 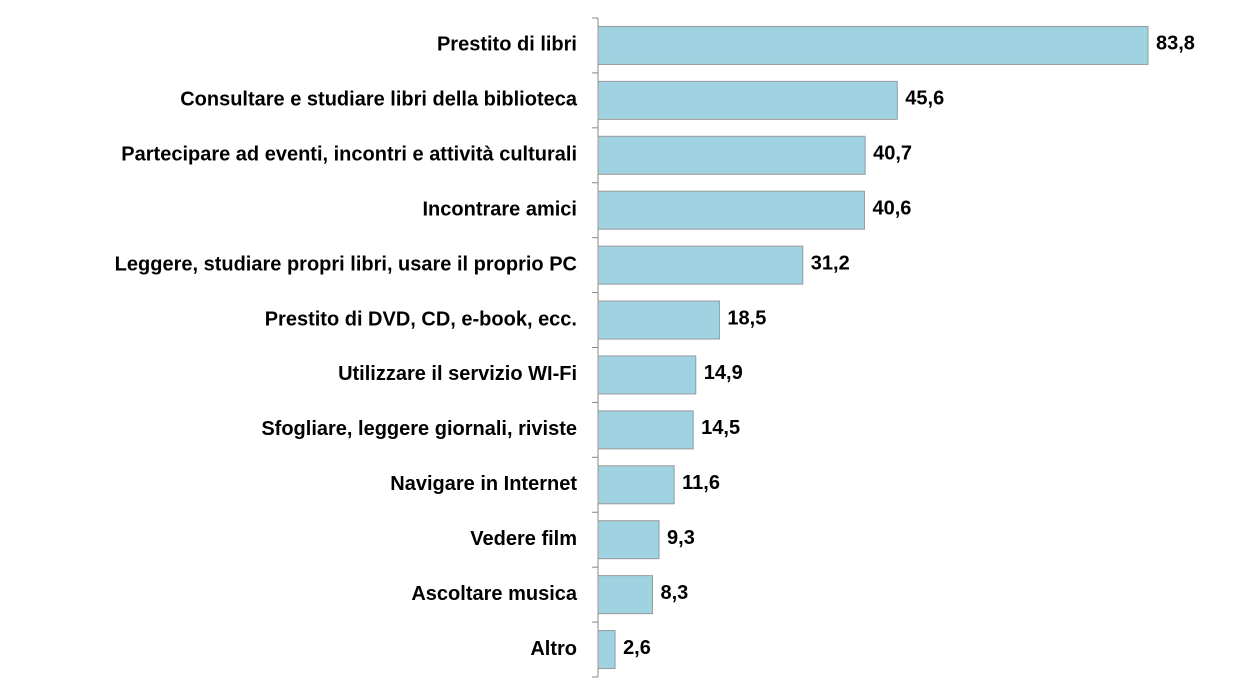 I want to click on category-label: Altro, so click(x=553, y=649).